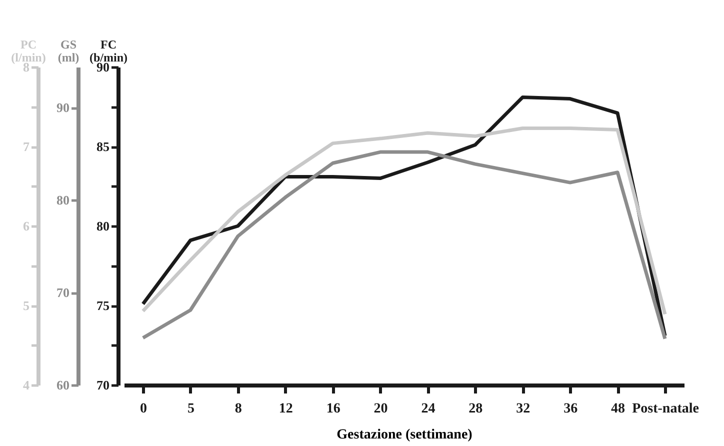  What do you see at coordinates (404, 435) in the screenshot?
I see `x-axis-title: Gestazione (settimane)` at bounding box center [404, 435].